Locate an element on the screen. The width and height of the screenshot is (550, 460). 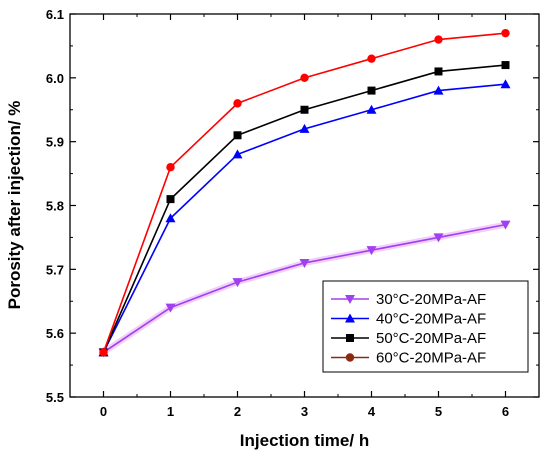
x-tick-label: 1 is located at coordinates (170, 411).